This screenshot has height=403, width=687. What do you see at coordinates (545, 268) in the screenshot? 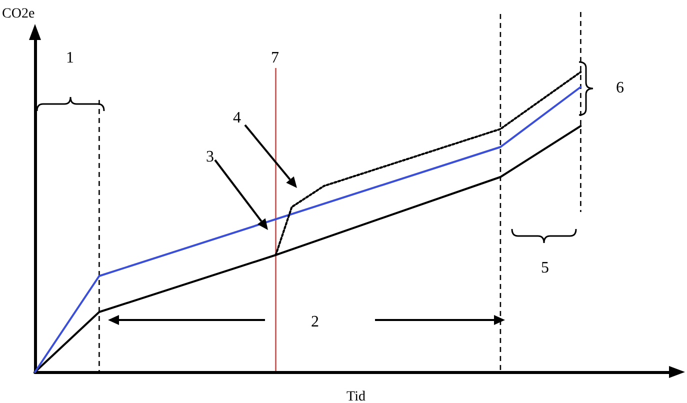
I see `annotation: 5` at bounding box center [545, 268].